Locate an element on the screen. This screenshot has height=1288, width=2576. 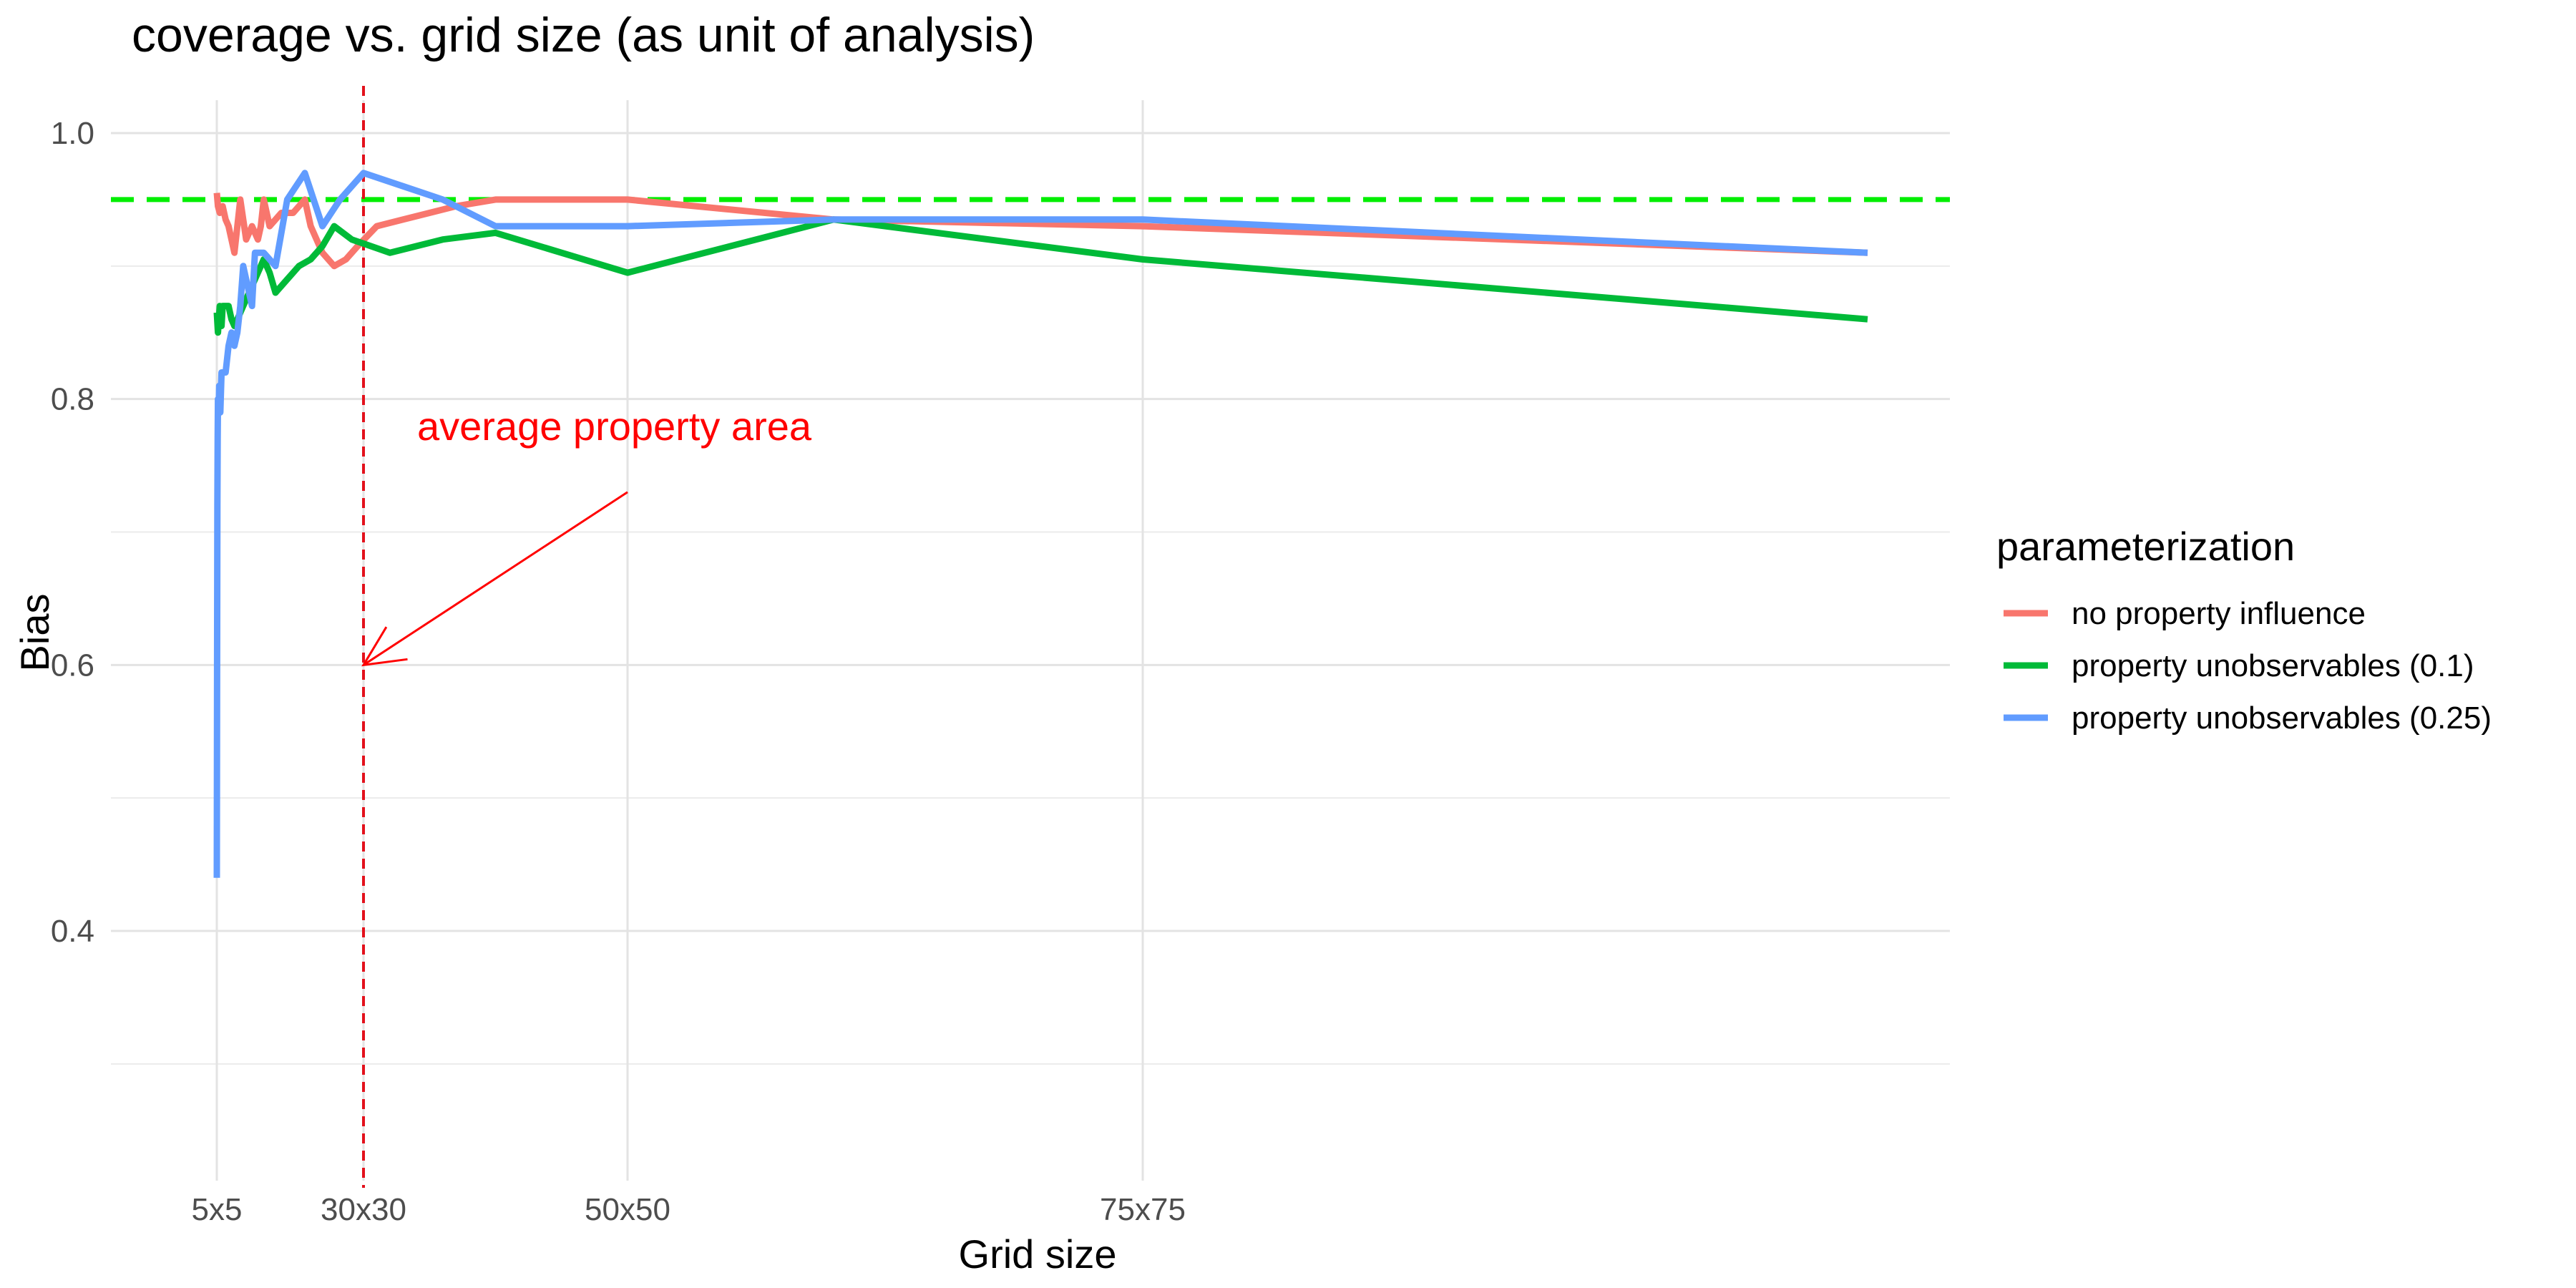
annotation-text: average property area is located at coordinates (614, 426).